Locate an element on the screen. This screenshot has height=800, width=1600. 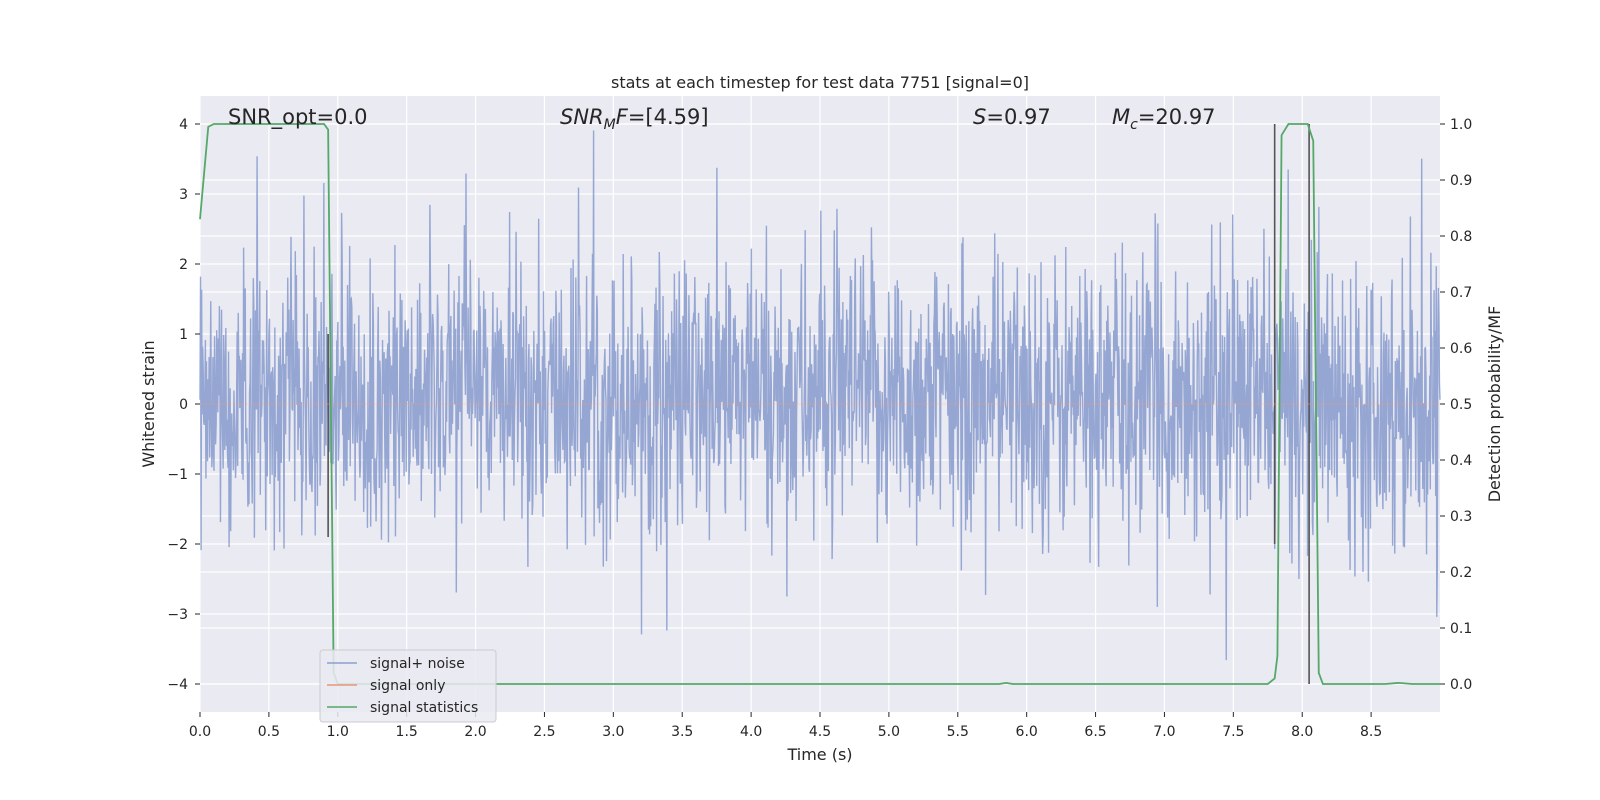
x-tick-label: 4.5 is located at coordinates (820, 732).